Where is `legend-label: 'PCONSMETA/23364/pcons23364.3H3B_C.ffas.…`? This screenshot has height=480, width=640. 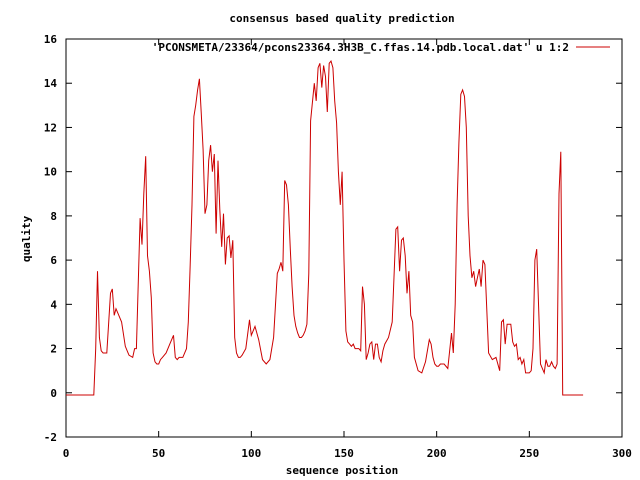 legend-label: 'PCONSMETA/23364/pcons23364.3H3B_C.ffas.… is located at coordinates (360, 47).